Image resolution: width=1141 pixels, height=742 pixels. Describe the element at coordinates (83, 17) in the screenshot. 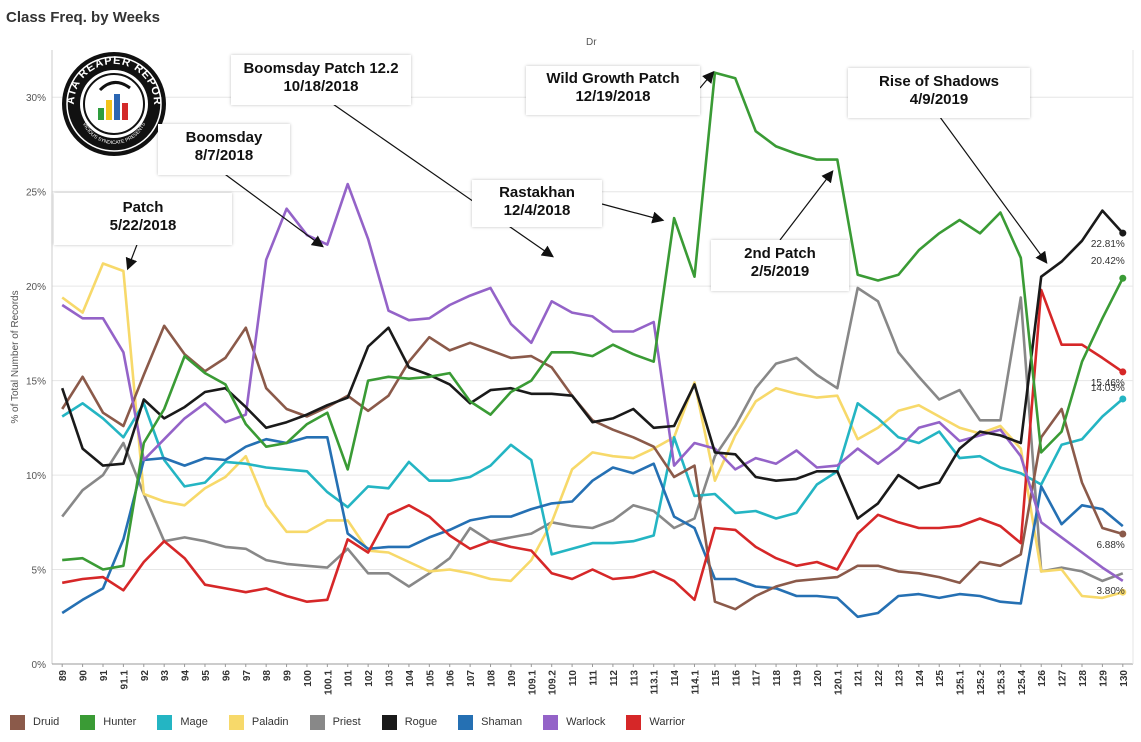

I see `page-title: Class Freq. by Weeks` at that location.